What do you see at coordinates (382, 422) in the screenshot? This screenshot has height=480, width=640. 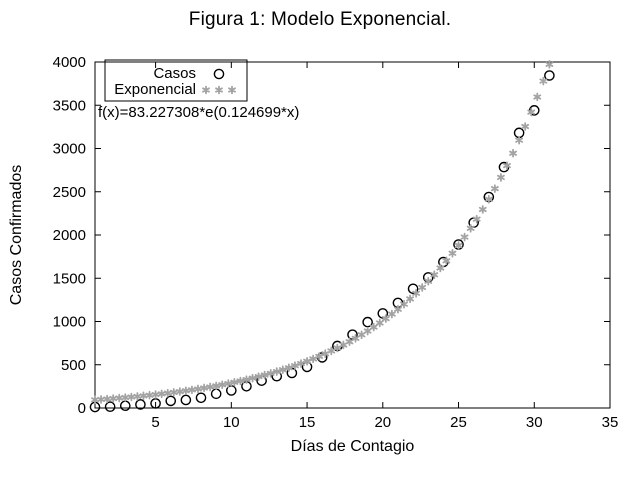 I see `x-tick-label: 20` at bounding box center [382, 422].